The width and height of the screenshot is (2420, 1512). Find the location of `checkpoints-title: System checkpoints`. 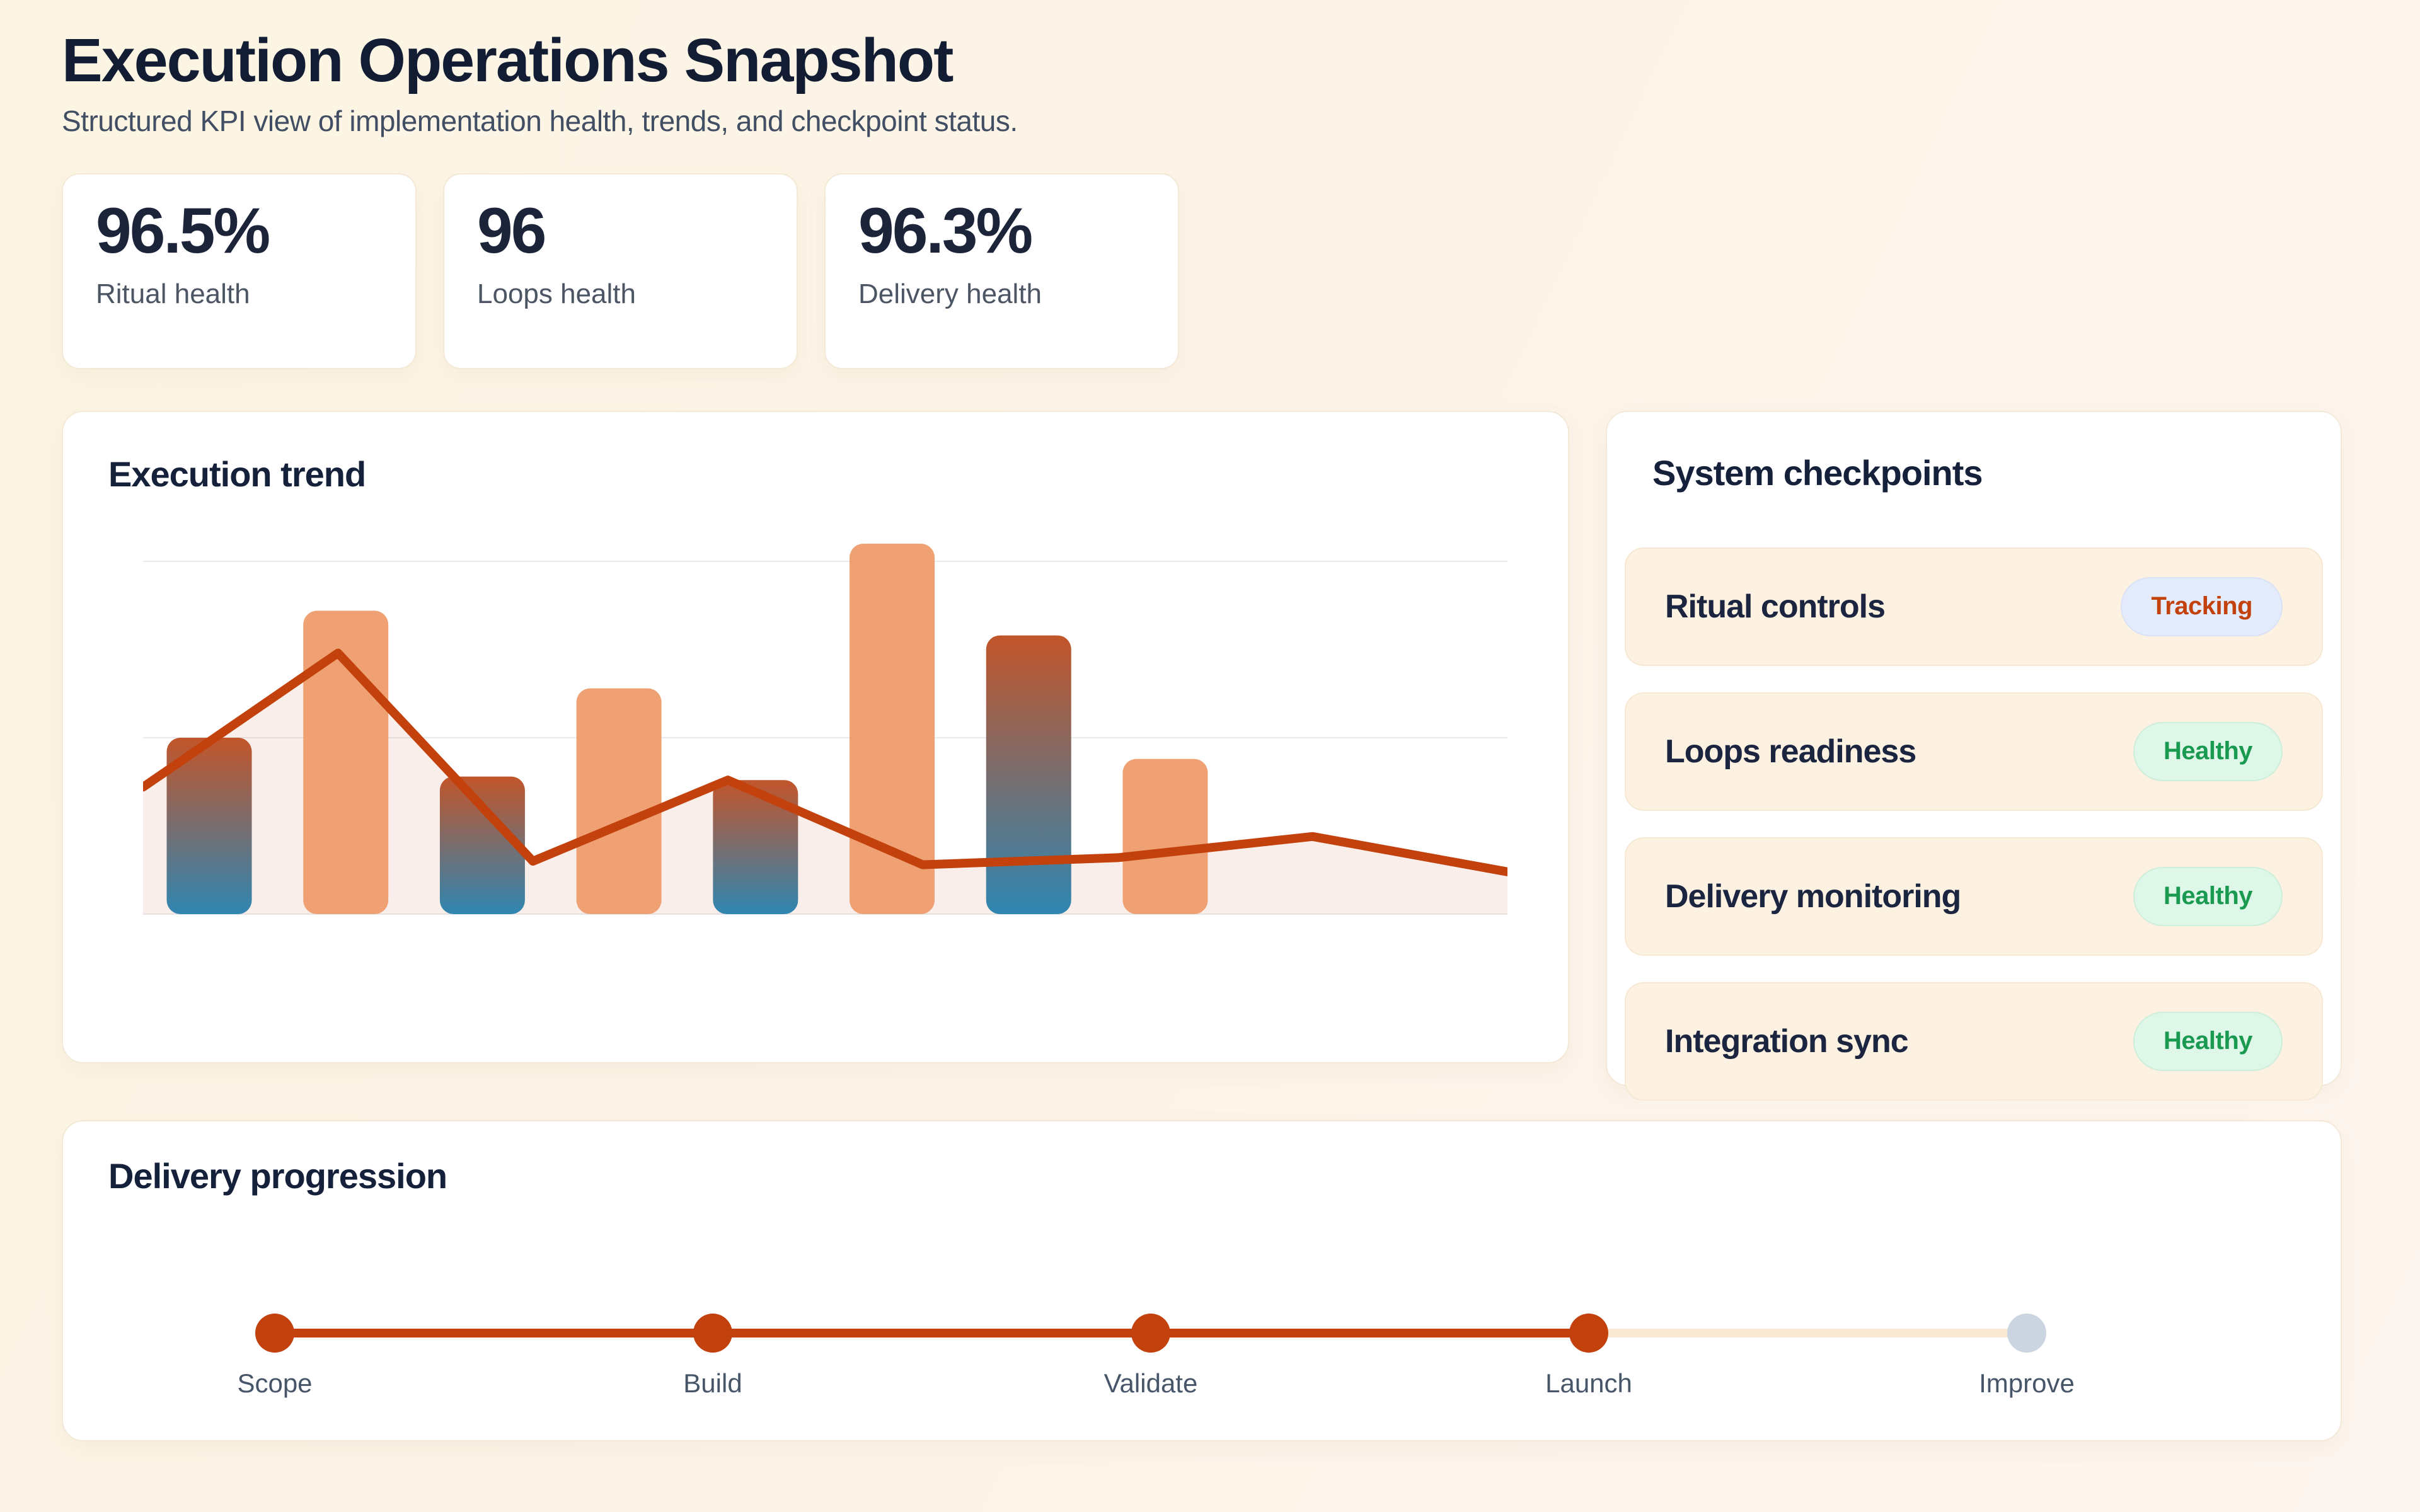

checkpoints-title: System checkpoints is located at coordinates (1818, 472).